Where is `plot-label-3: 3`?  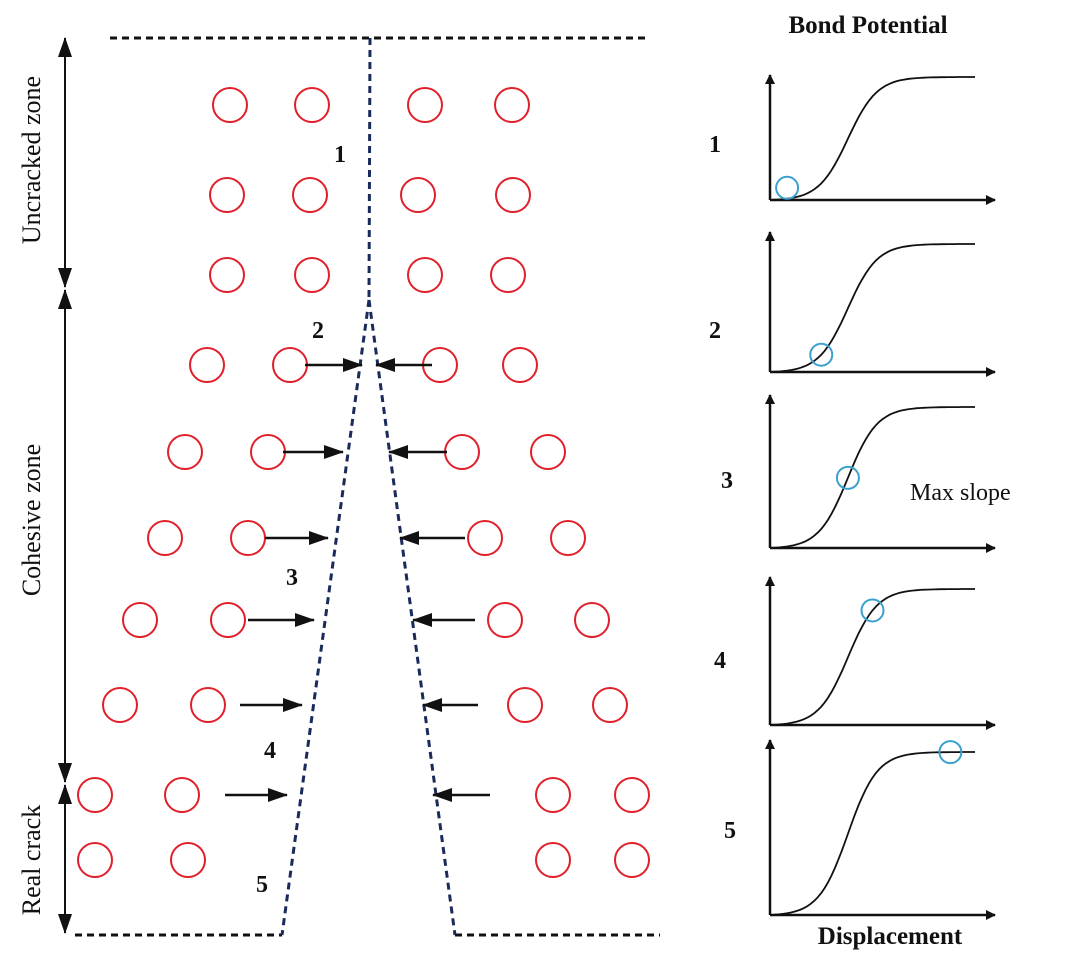 plot-label-3: 3 is located at coordinates (727, 481).